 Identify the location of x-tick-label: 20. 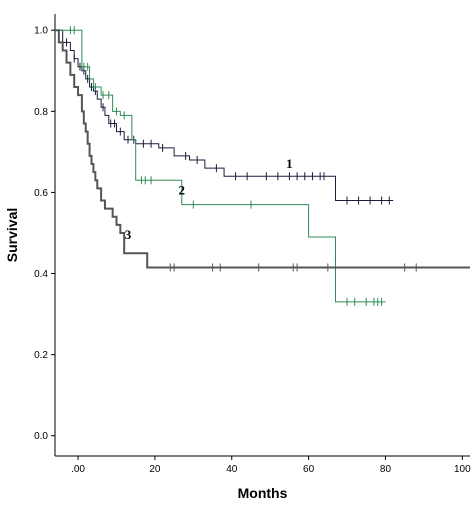
(155, 469).